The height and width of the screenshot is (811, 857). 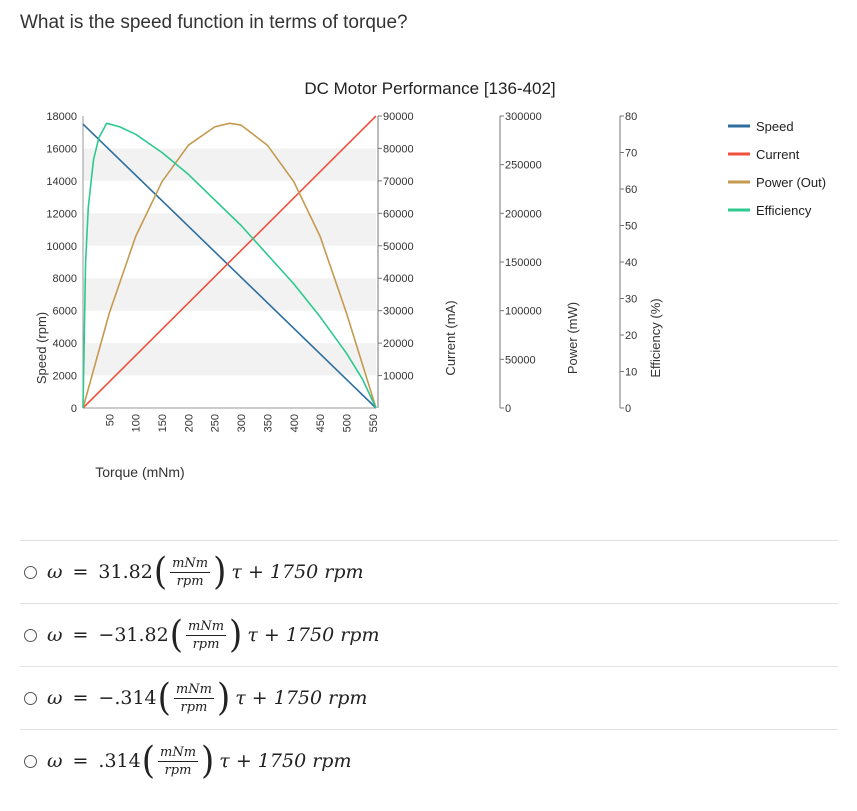 What do you see at coordinates (61, 117) in the screenshot?
I see `y-tick-label: 18000` at bounding box center [61, 117].